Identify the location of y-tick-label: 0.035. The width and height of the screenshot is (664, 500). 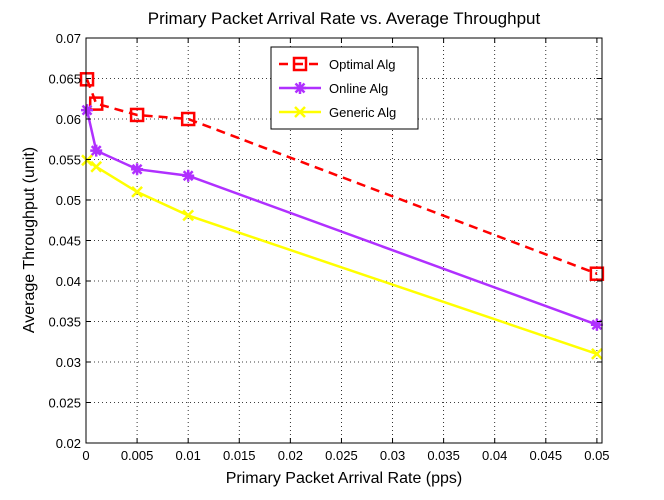
(64, 322).